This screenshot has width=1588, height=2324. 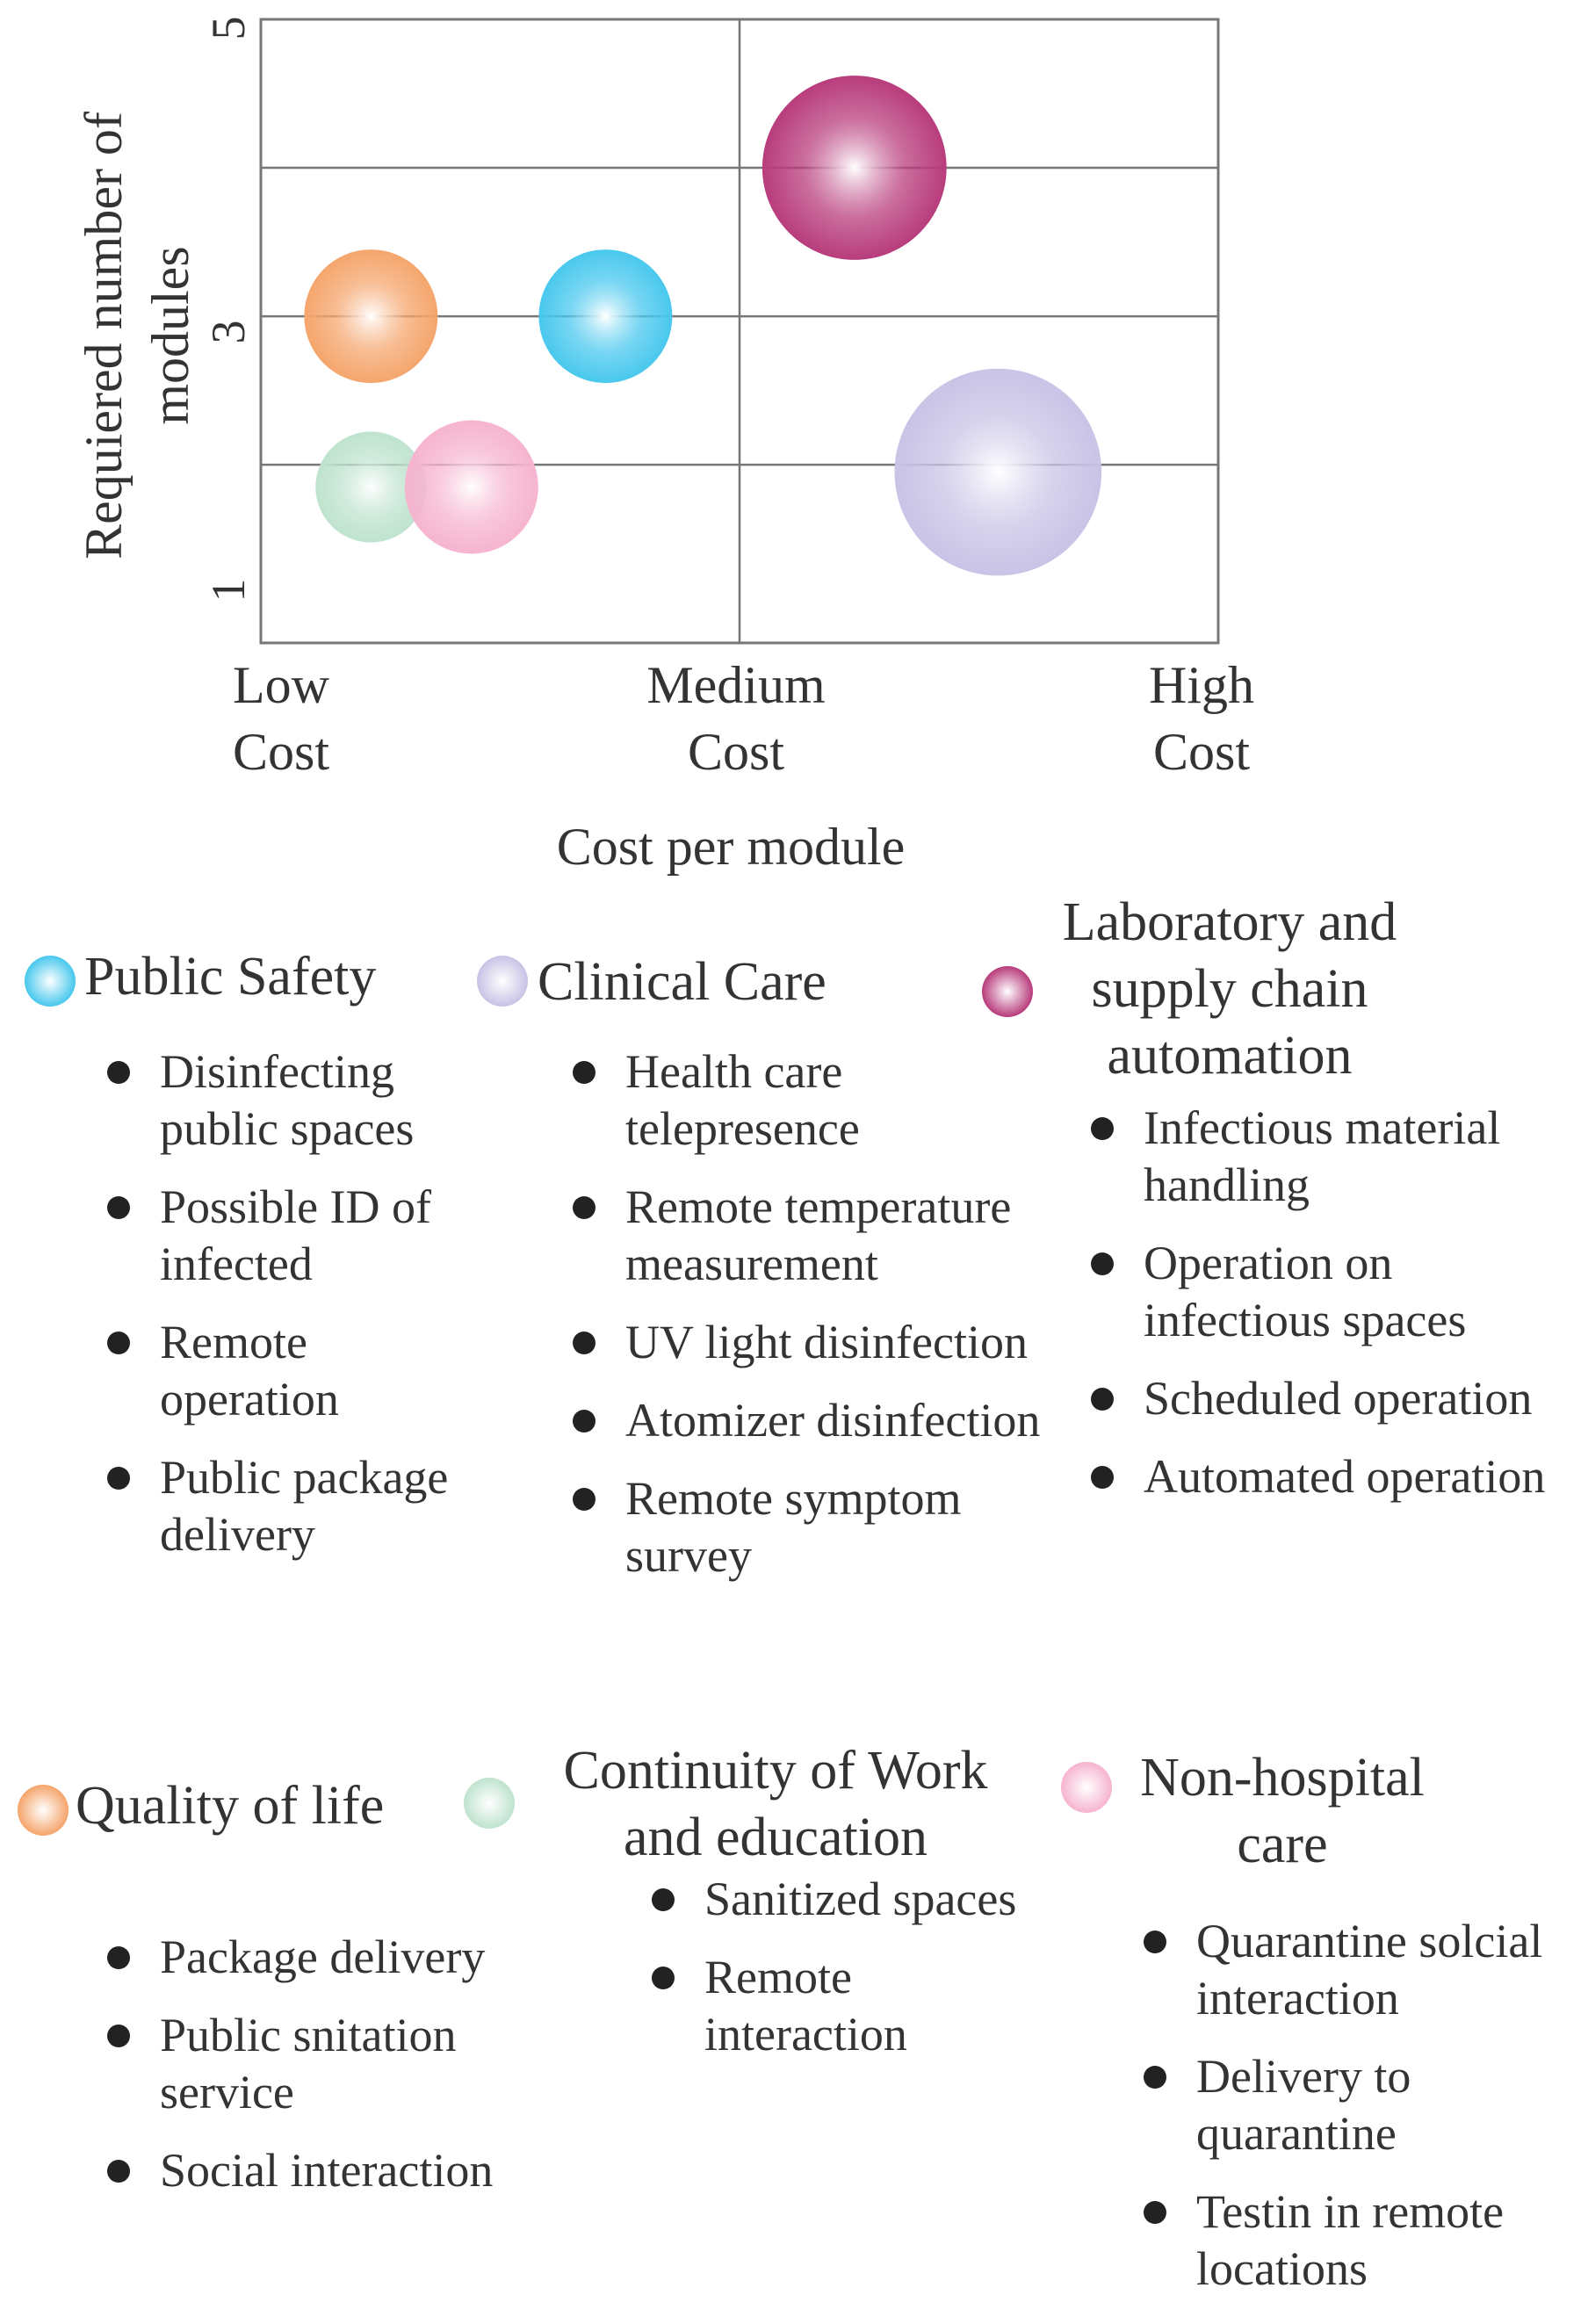 I want to click on legend-item: Sanitized spaces, so click(x=836, y=1899).